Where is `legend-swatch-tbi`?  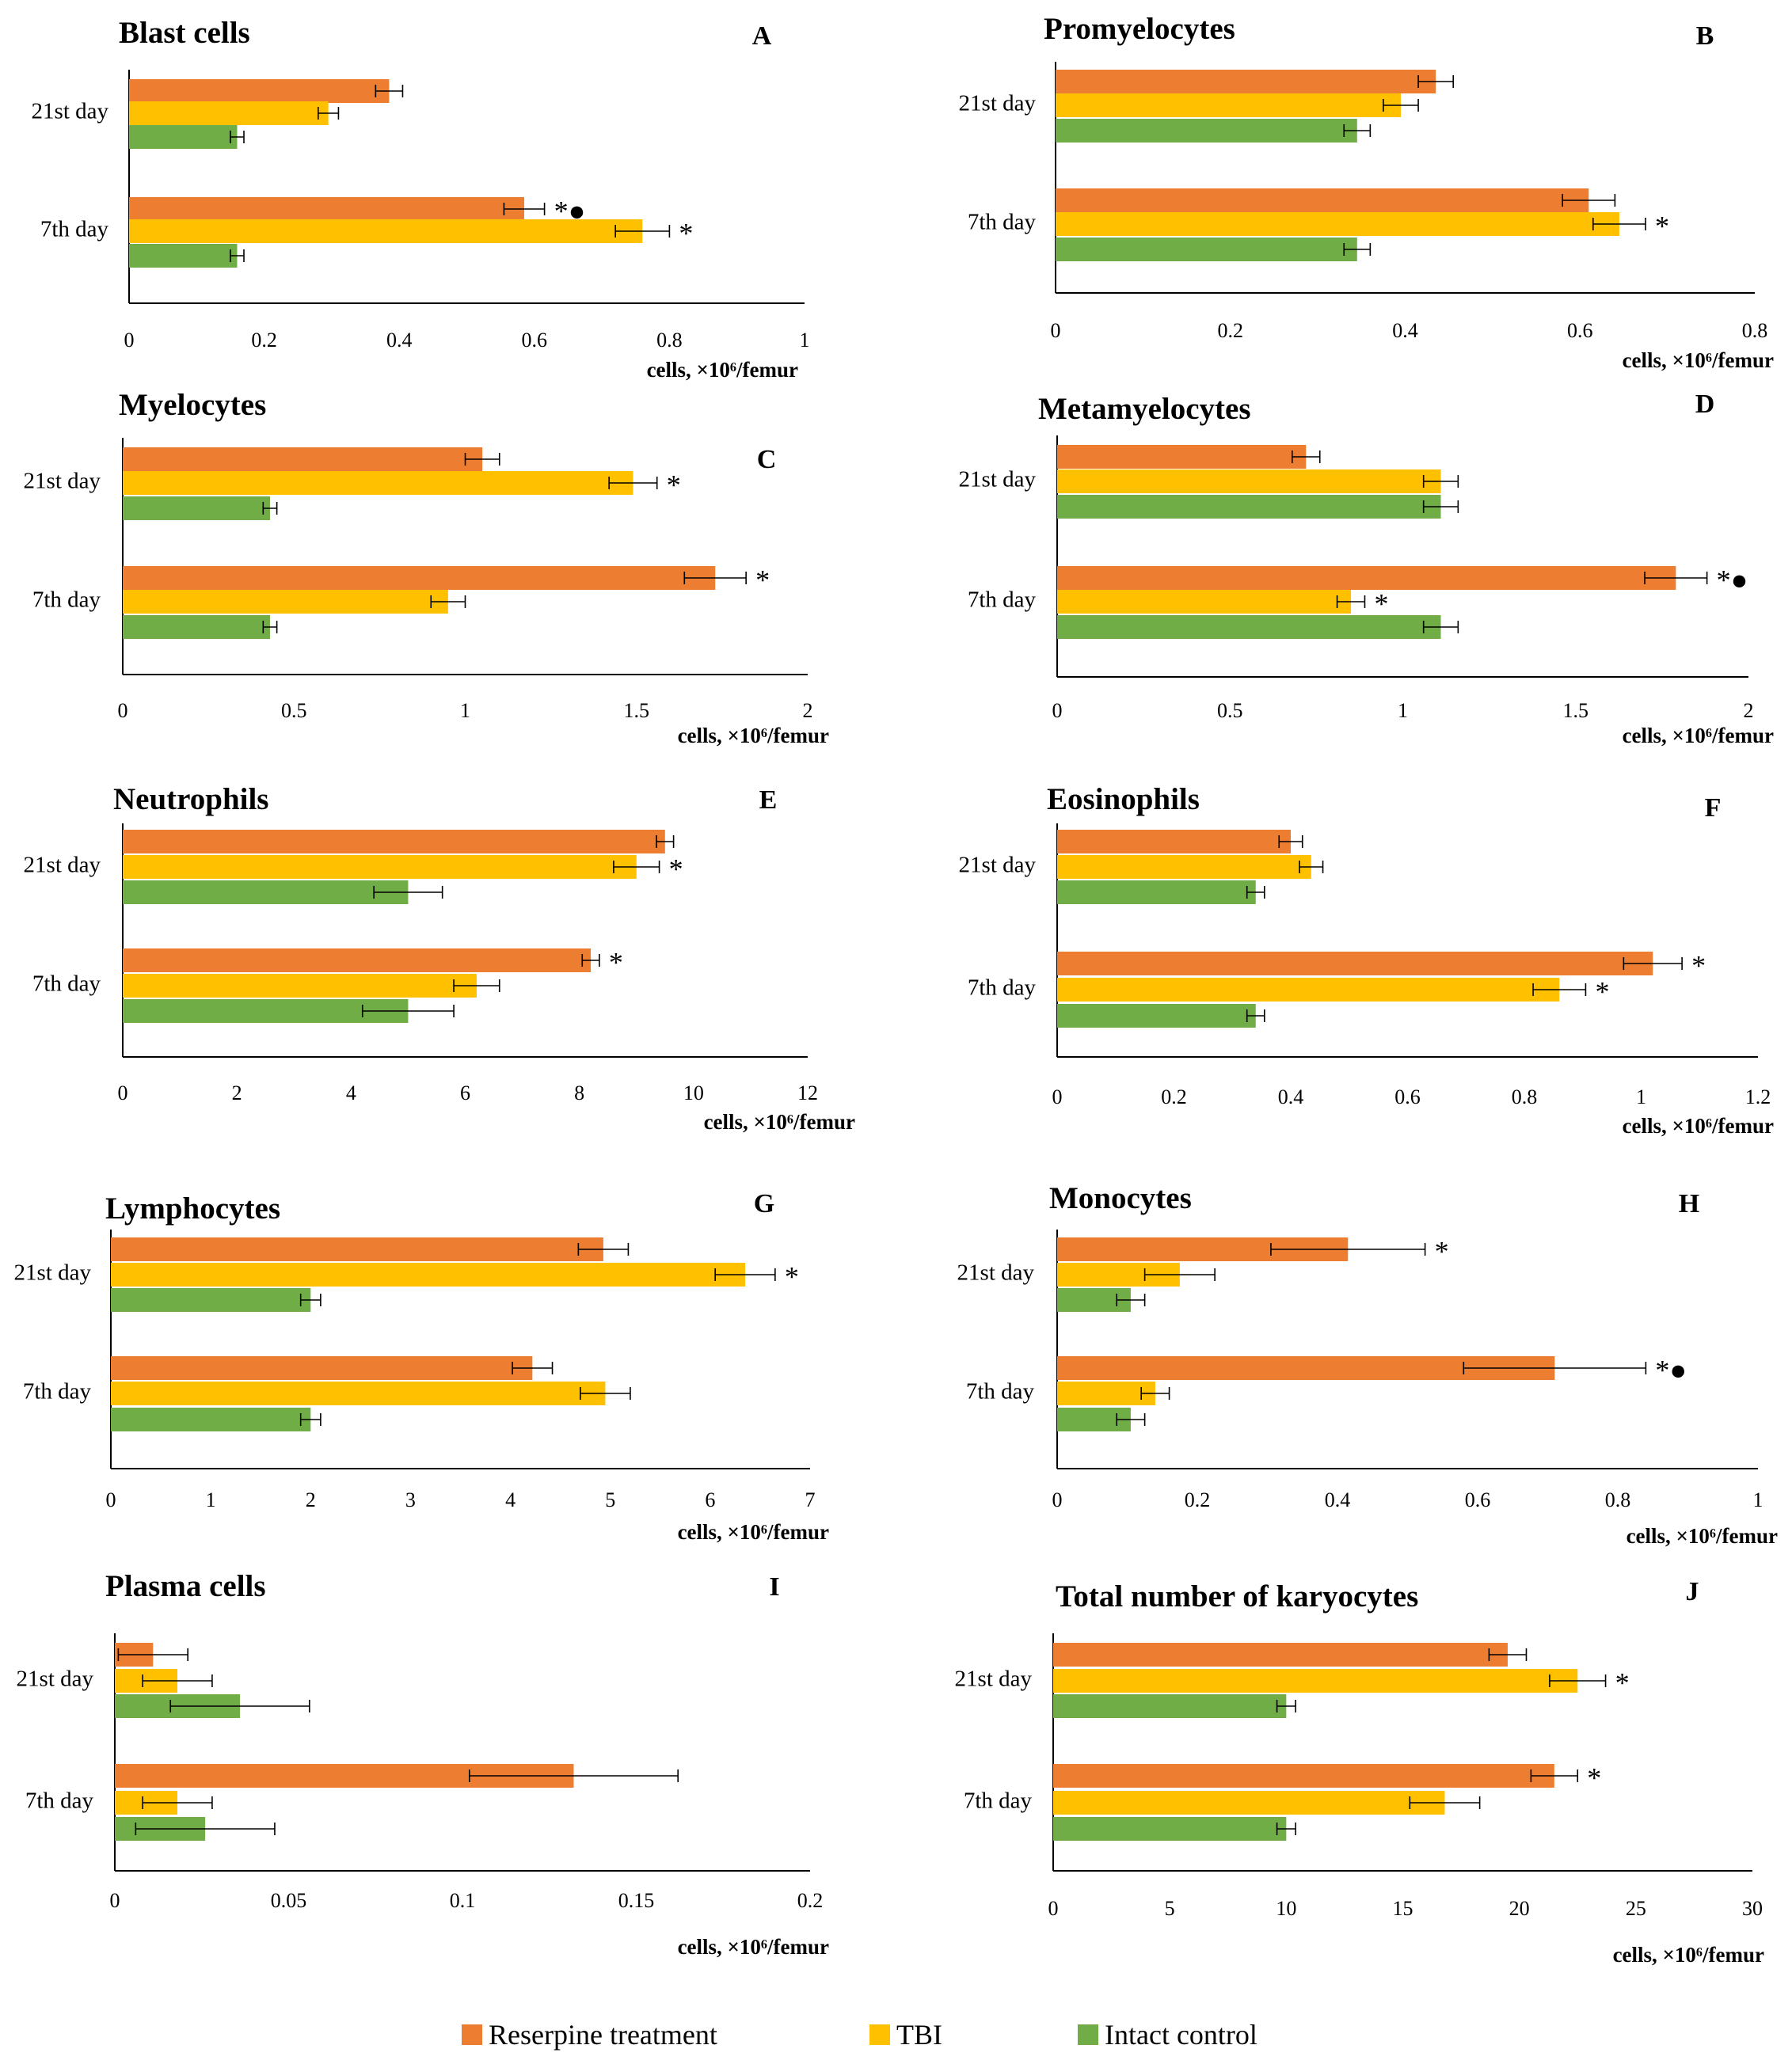 legend-swatch-tbi is located at coordinates (879, 2034).